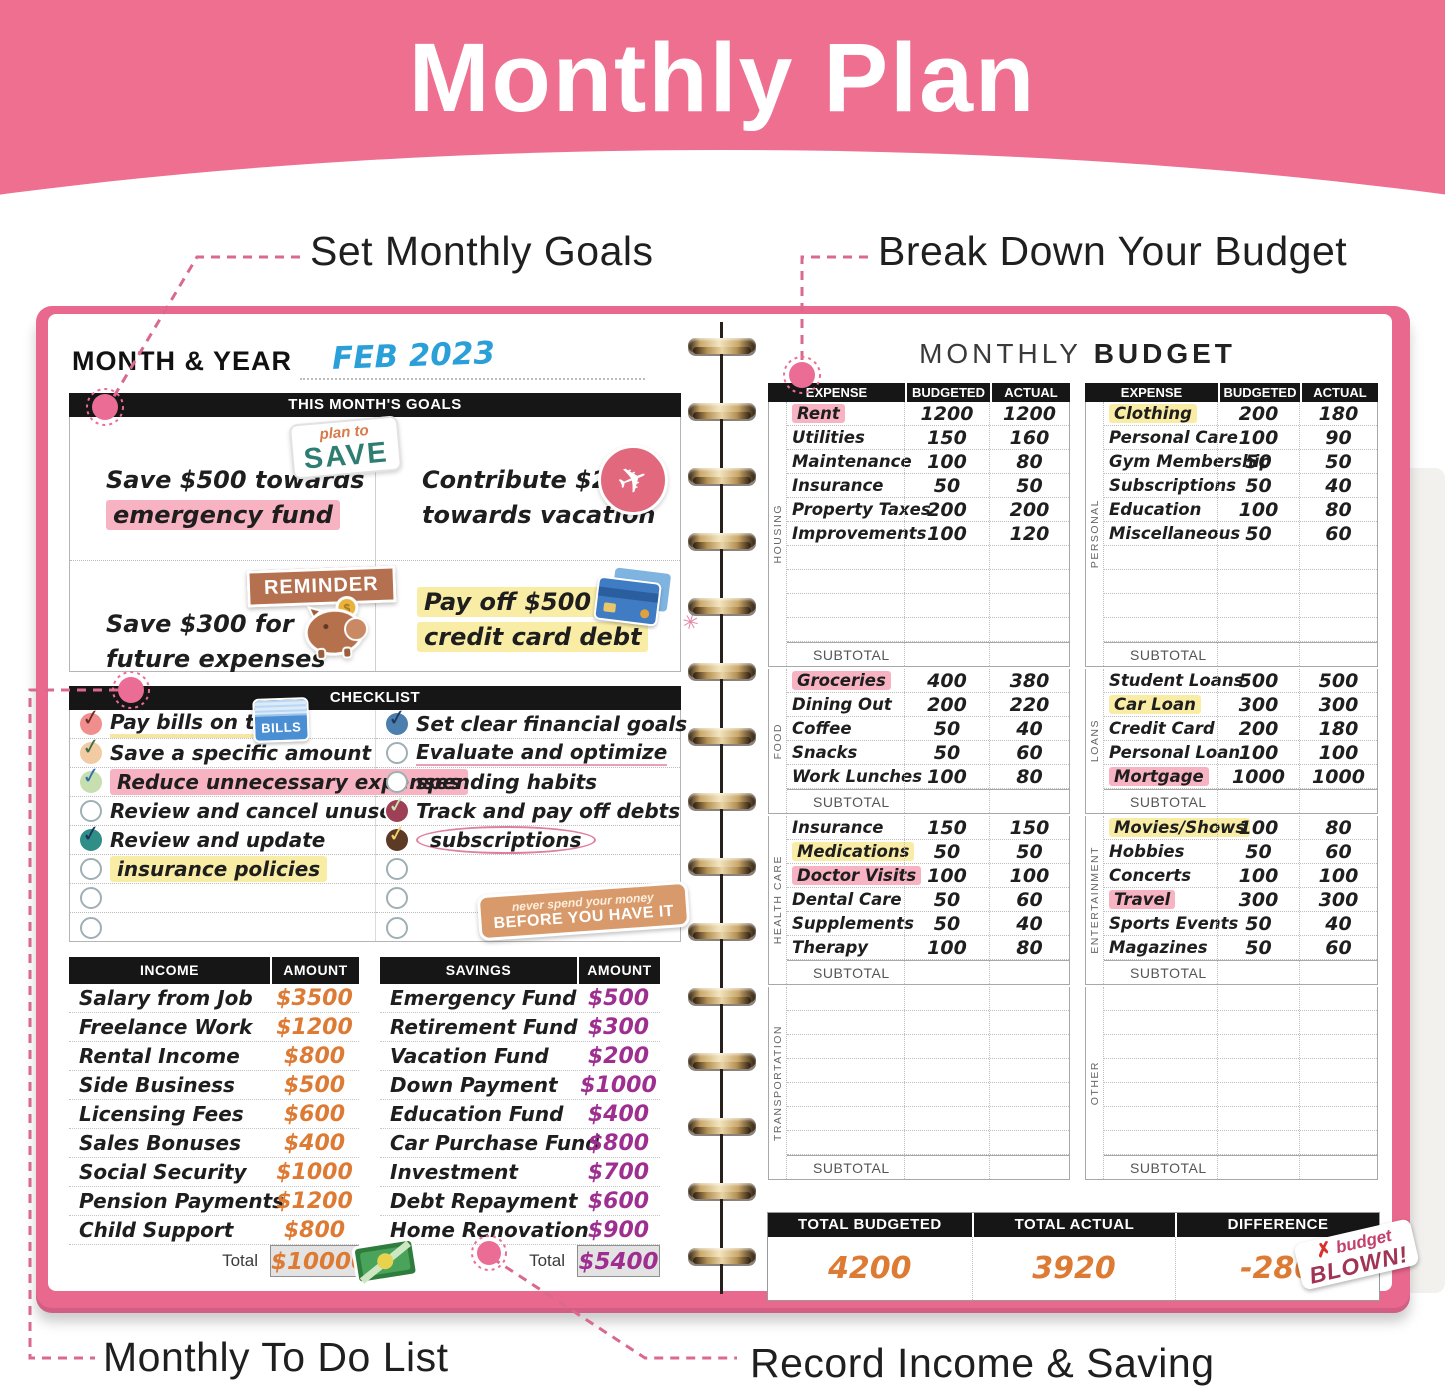 The image size is (1445, 1400). I want to click on money-table-row: Rental Income $800, so click(214, 1056).